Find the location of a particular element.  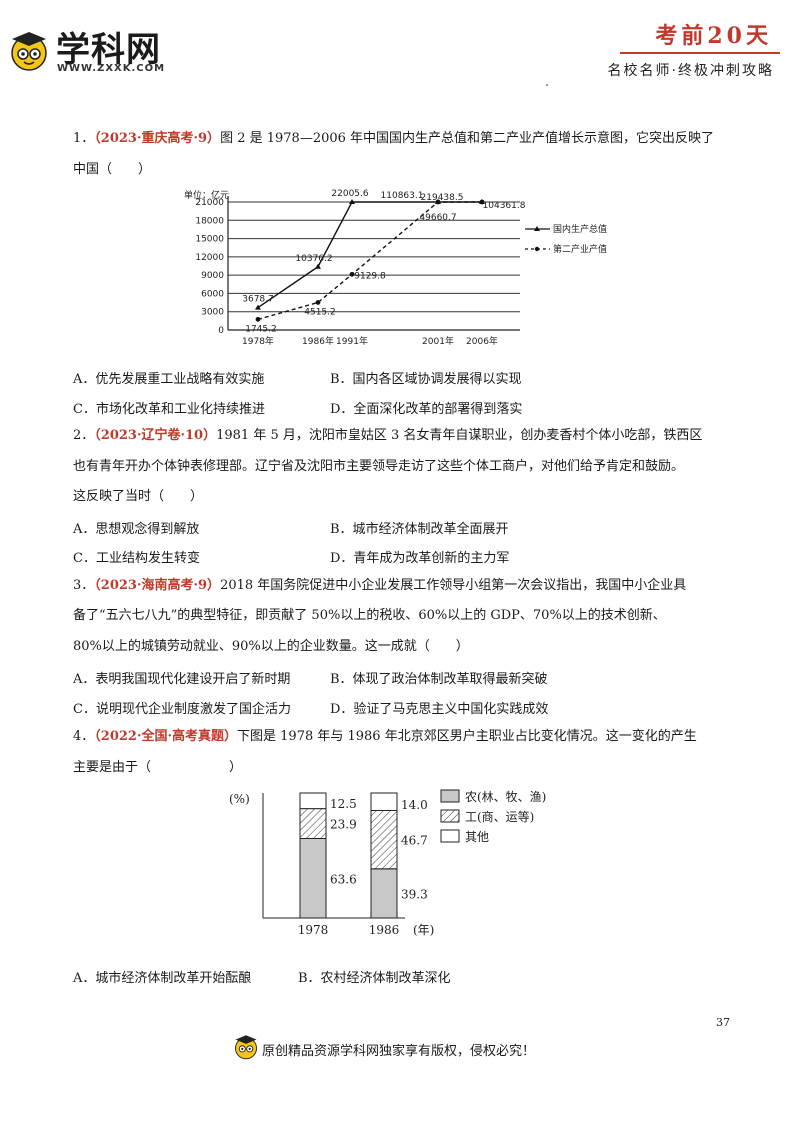

chart1-legend-industry-marker is located at coordinates (537, 249).